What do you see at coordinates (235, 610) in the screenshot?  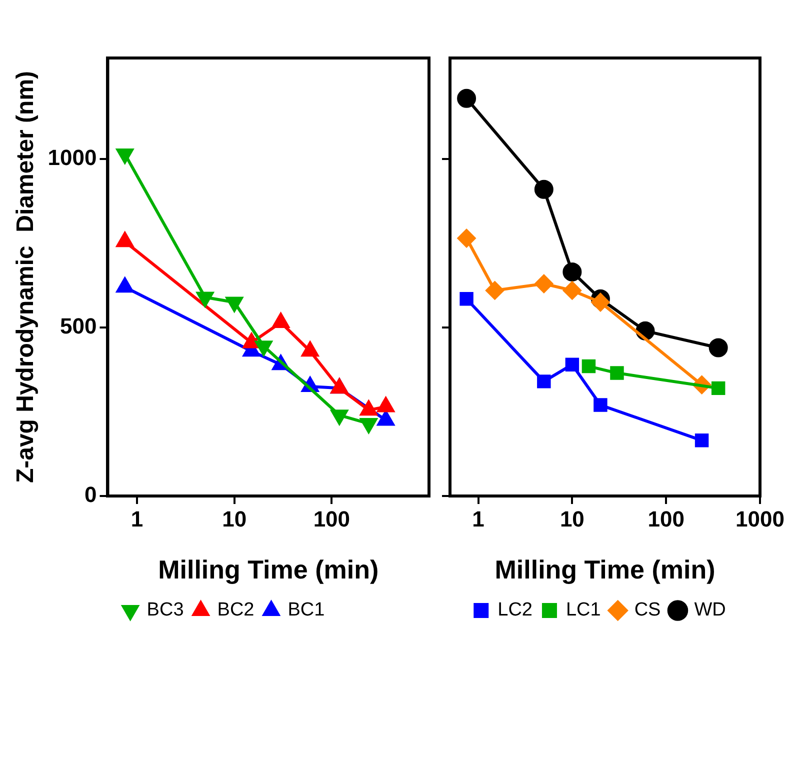 I see `legend-label: BC2` at bounding box center [235, 610].